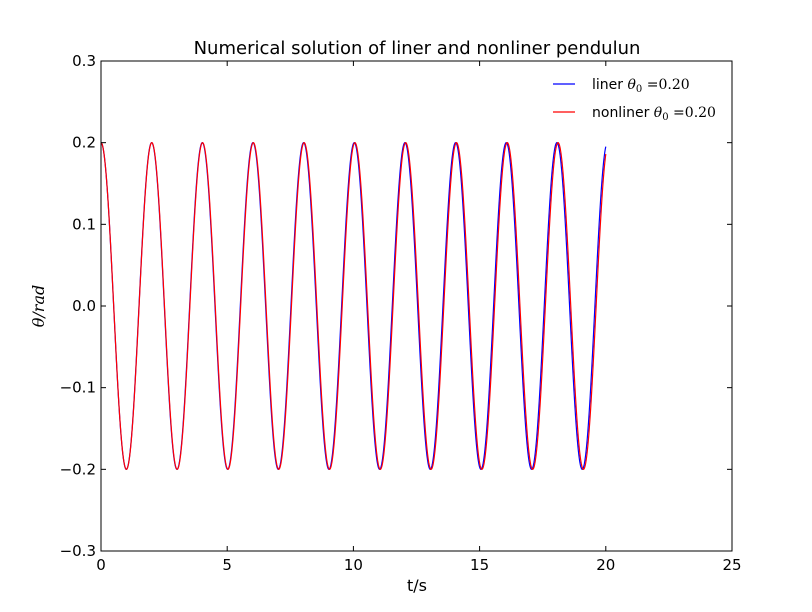  Describe the element at coordinates (101, 565) in the screenshot. I see `x-tick-label: 0` at that location.